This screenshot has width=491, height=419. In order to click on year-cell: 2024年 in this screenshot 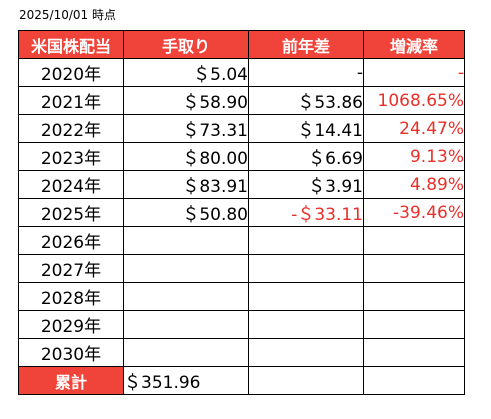, I will do `click(71, 184)`.